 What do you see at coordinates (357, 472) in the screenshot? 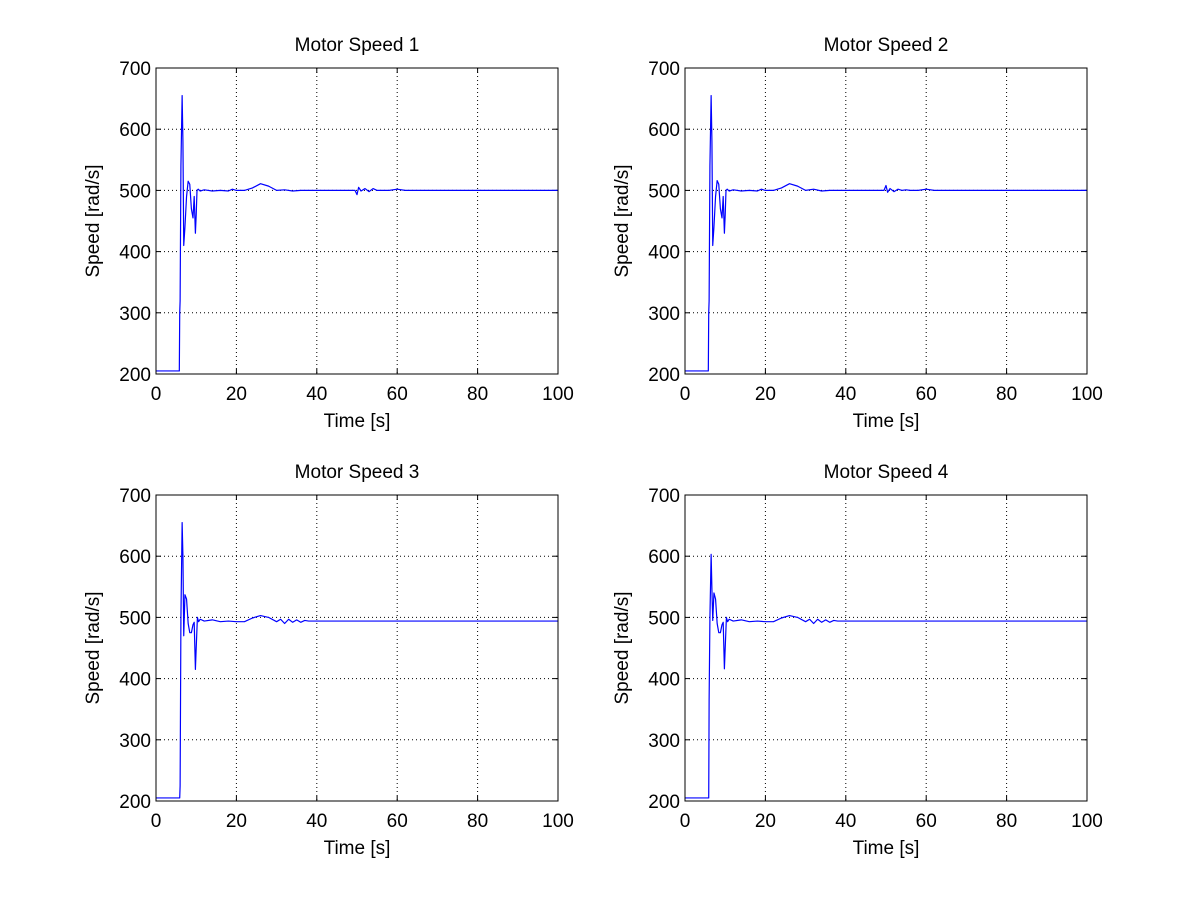
I see `chart-title: Motor Speed 3` at bounding box center [357, 472].